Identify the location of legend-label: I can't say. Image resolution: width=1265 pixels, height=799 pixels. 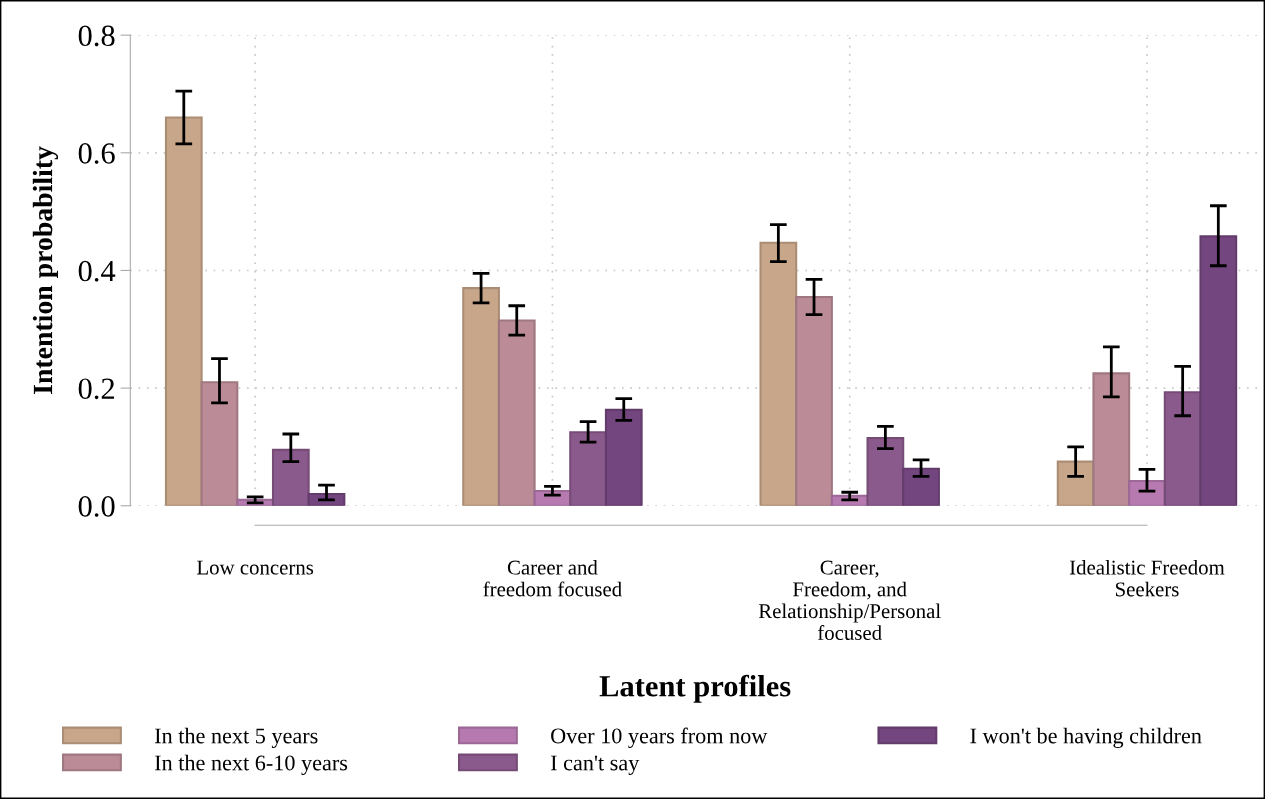
(595, 765).